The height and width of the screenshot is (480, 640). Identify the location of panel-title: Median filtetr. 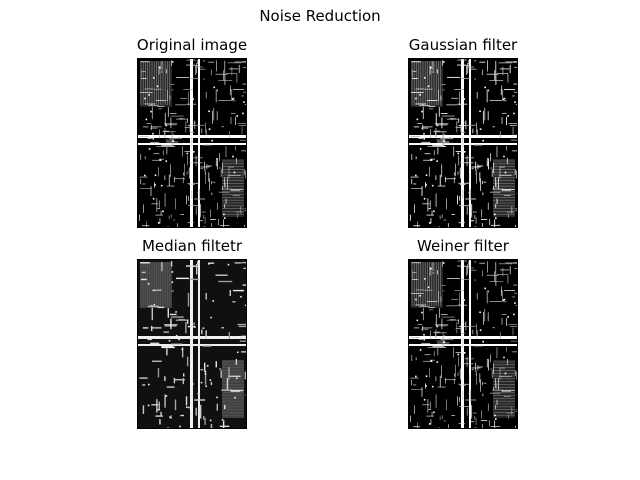
(192, 246).